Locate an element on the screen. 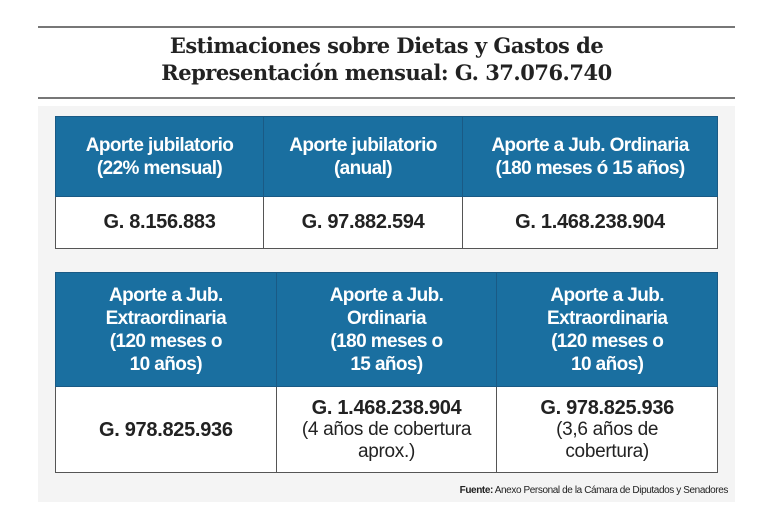 The width and height of the screenshot is (770, 526). title-line-1: Estimaciones sobre Dietas y Gastos de is located at coordinates (386, 45).